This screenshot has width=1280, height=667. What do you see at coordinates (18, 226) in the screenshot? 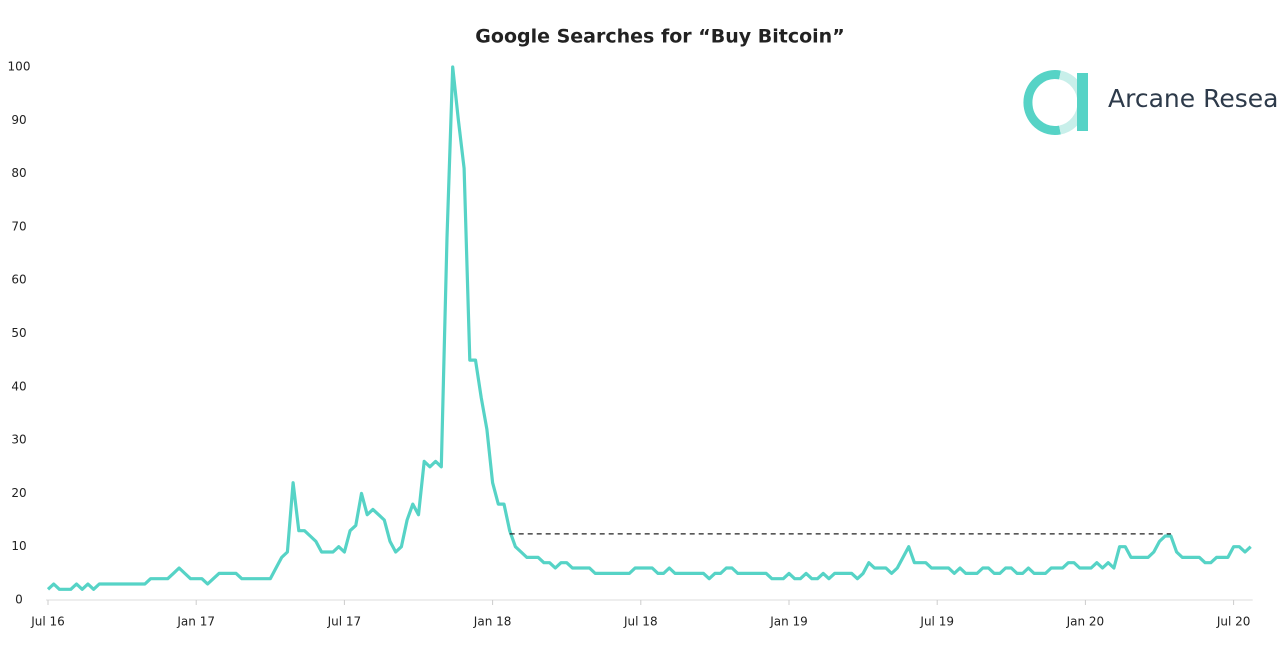
I see `y-tick-label: 70` at bounding box center [18, 226].